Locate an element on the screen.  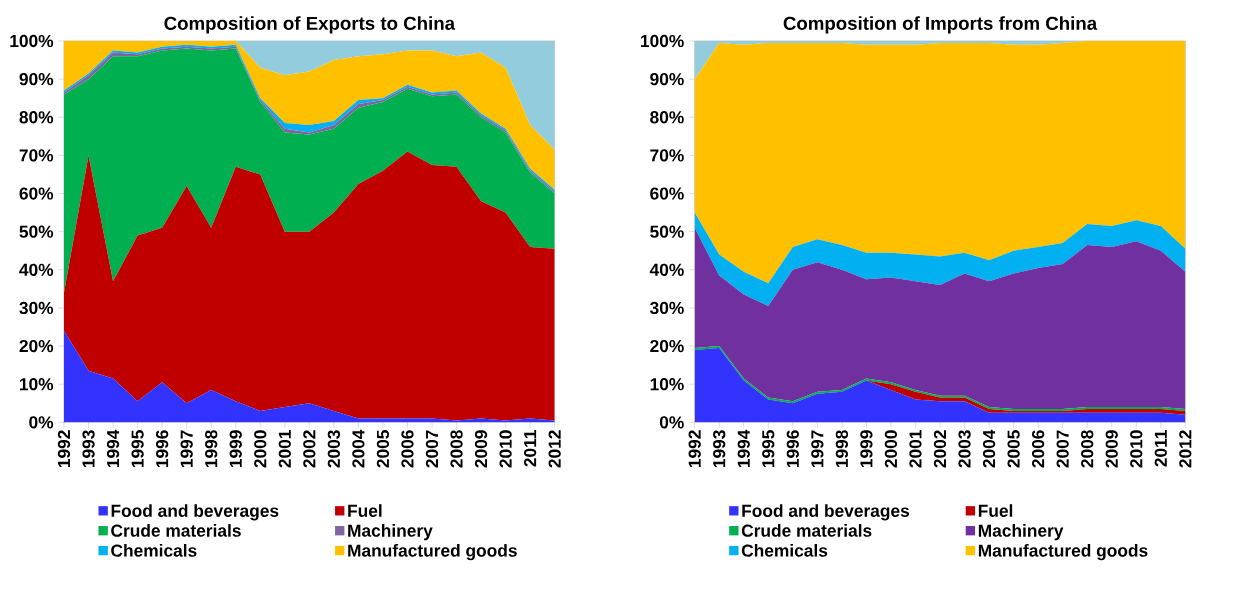
chart-title: Composition of Imports from China is located at coordinates (940, 25).